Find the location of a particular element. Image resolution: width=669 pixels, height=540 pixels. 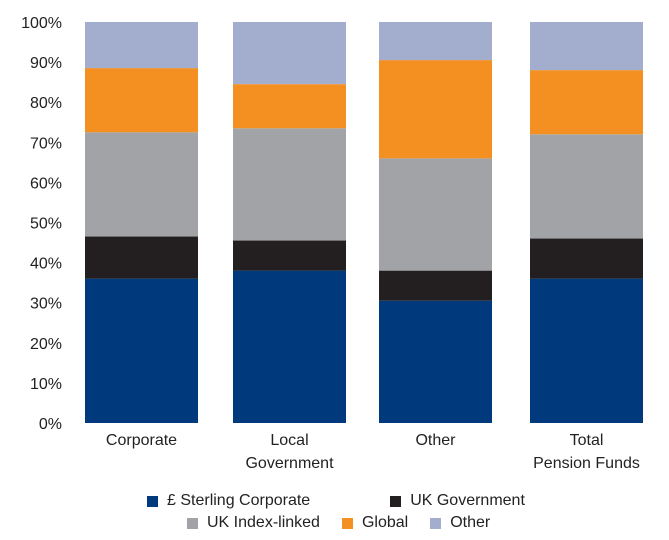

legend-item: UK Government is located at coordinates (457, 501).